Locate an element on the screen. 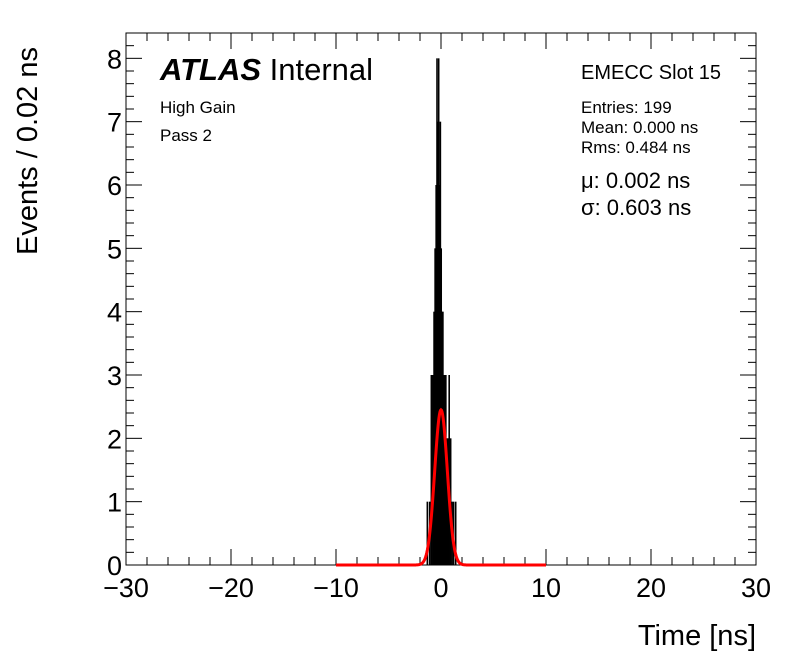 This screenshot has width=796, height=672. x-tick-label: 30 is located at coordinates (756, 588).